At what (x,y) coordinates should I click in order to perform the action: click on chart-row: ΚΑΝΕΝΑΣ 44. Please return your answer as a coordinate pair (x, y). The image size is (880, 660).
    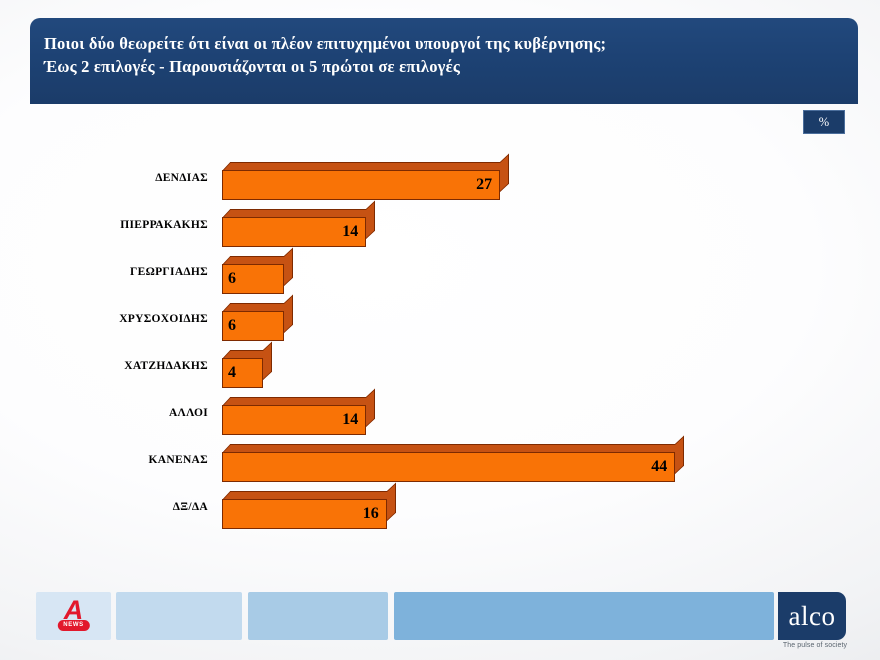
    Looking at the image, I should click on (440, 457).